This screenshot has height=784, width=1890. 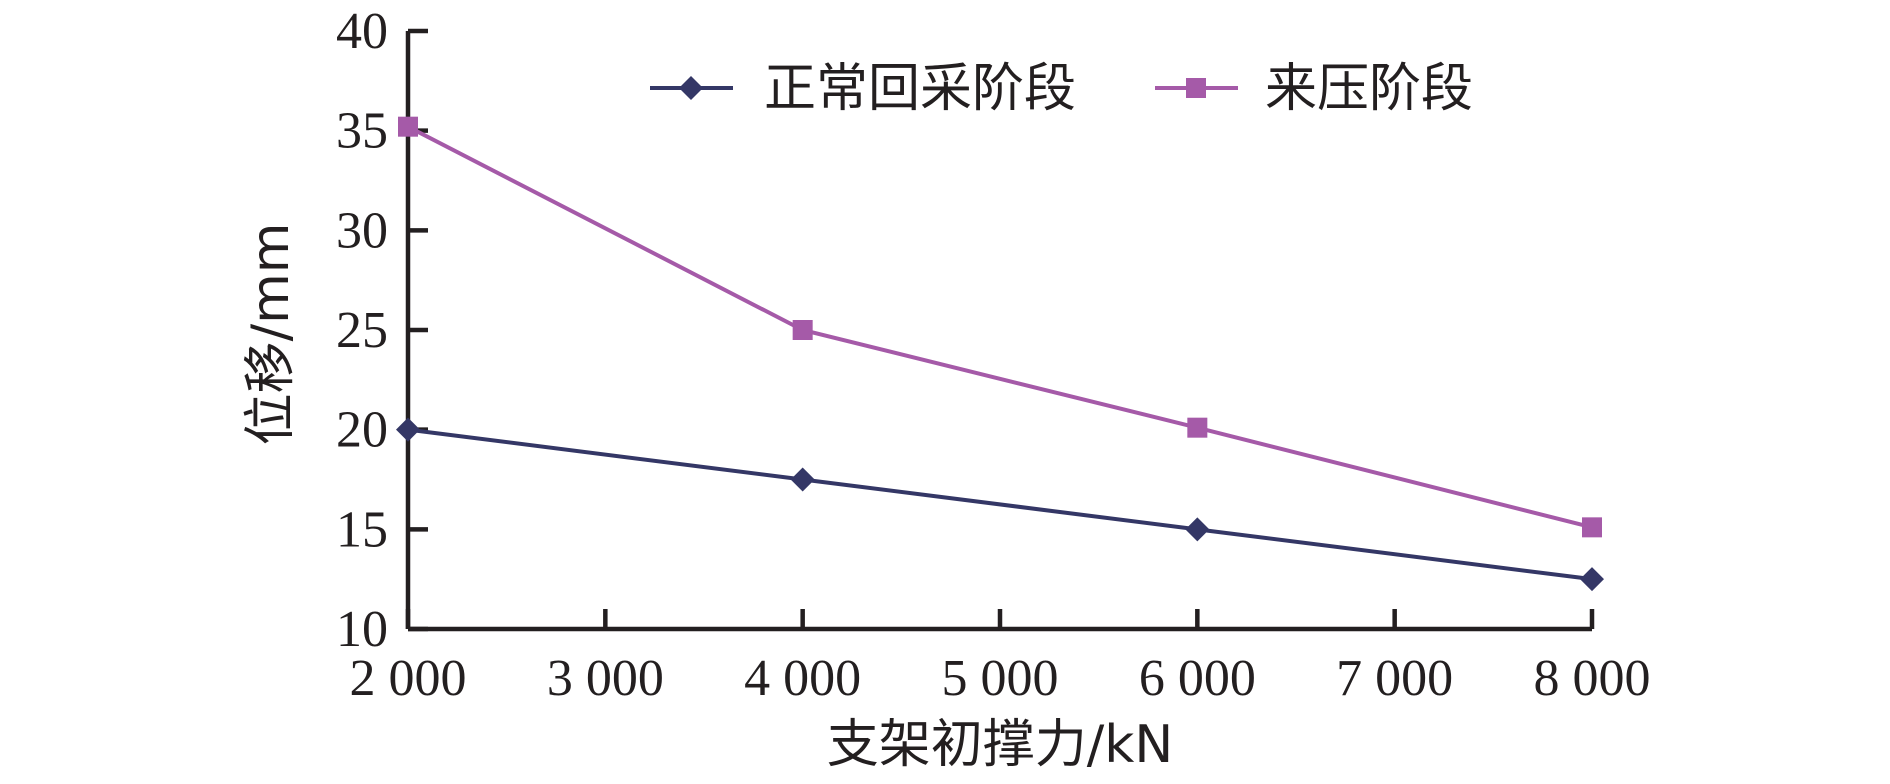 I want to click on y-tick-label: 40, so click(x=362, y=31).